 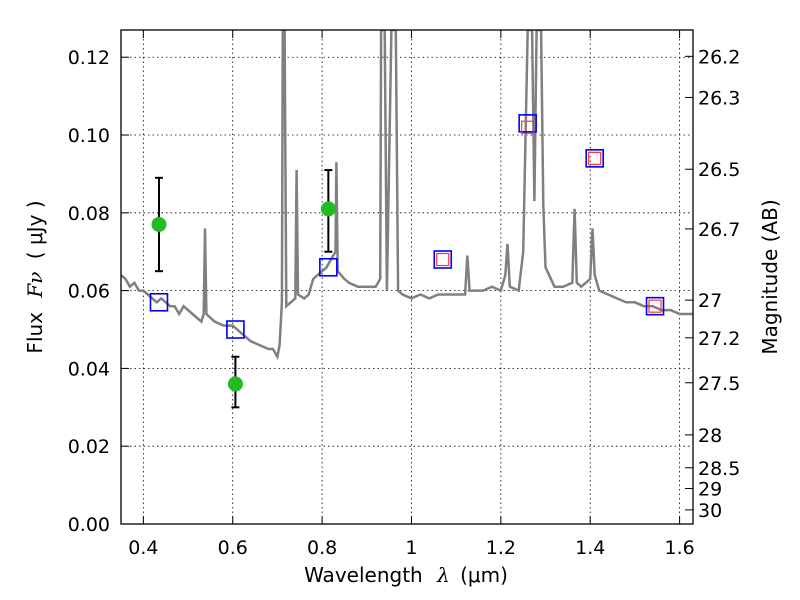 I want to click on magnitude-tick-label: 26.2, so click(x=719, y=57).